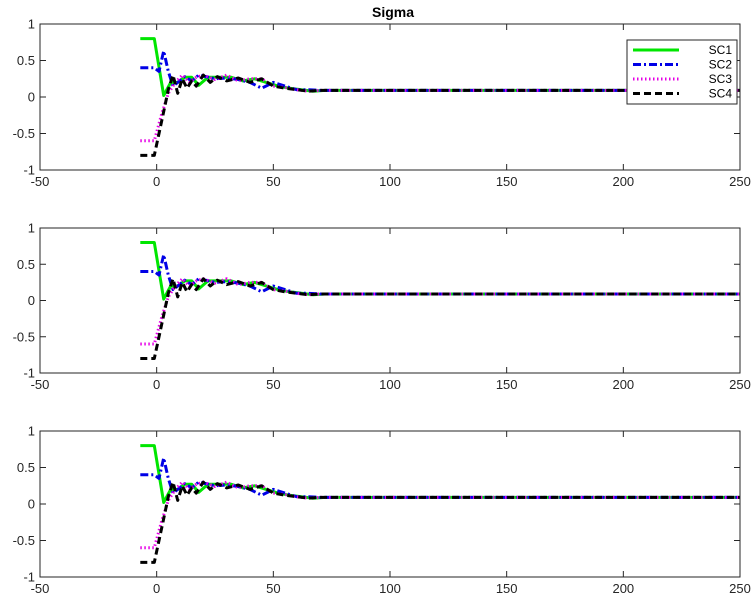  I want to click on series-line-sc2, so click(440, 70).